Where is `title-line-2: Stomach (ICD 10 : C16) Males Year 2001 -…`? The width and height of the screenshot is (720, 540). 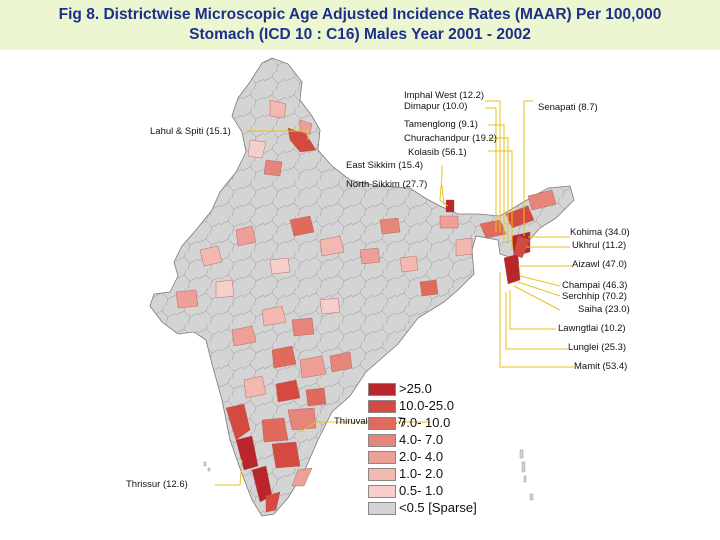 title-line-2: Stomach (ICD 10 : C16) Males Year 2001 -… is located at coordinates (360, 34).